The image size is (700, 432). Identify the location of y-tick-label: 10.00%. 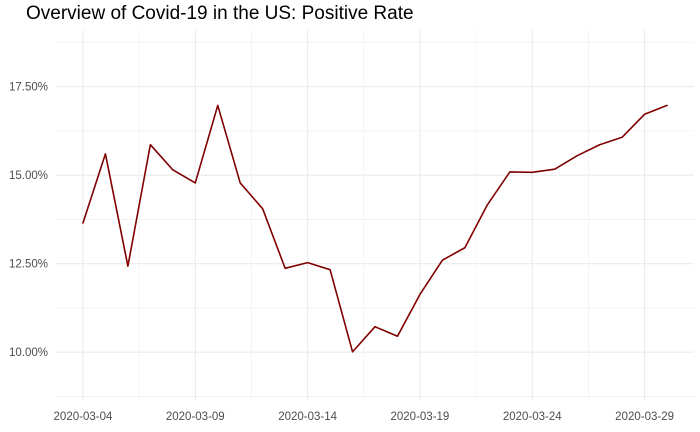
(28, 353).